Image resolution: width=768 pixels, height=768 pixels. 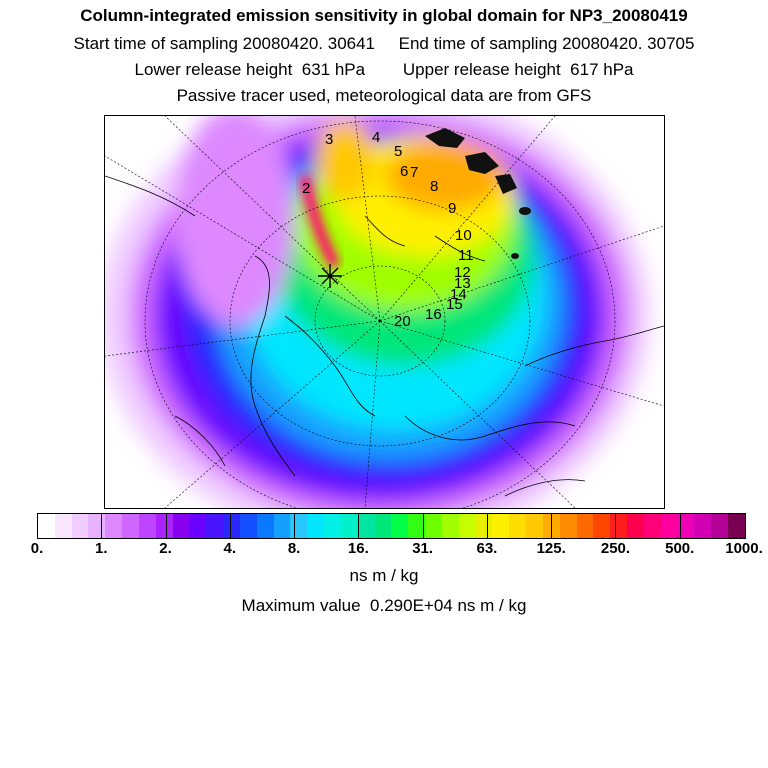 What do you see at coordinates (414, 172) in the screenshot?
I see `trajectory-label: 7` at bounding box center [414, 172].